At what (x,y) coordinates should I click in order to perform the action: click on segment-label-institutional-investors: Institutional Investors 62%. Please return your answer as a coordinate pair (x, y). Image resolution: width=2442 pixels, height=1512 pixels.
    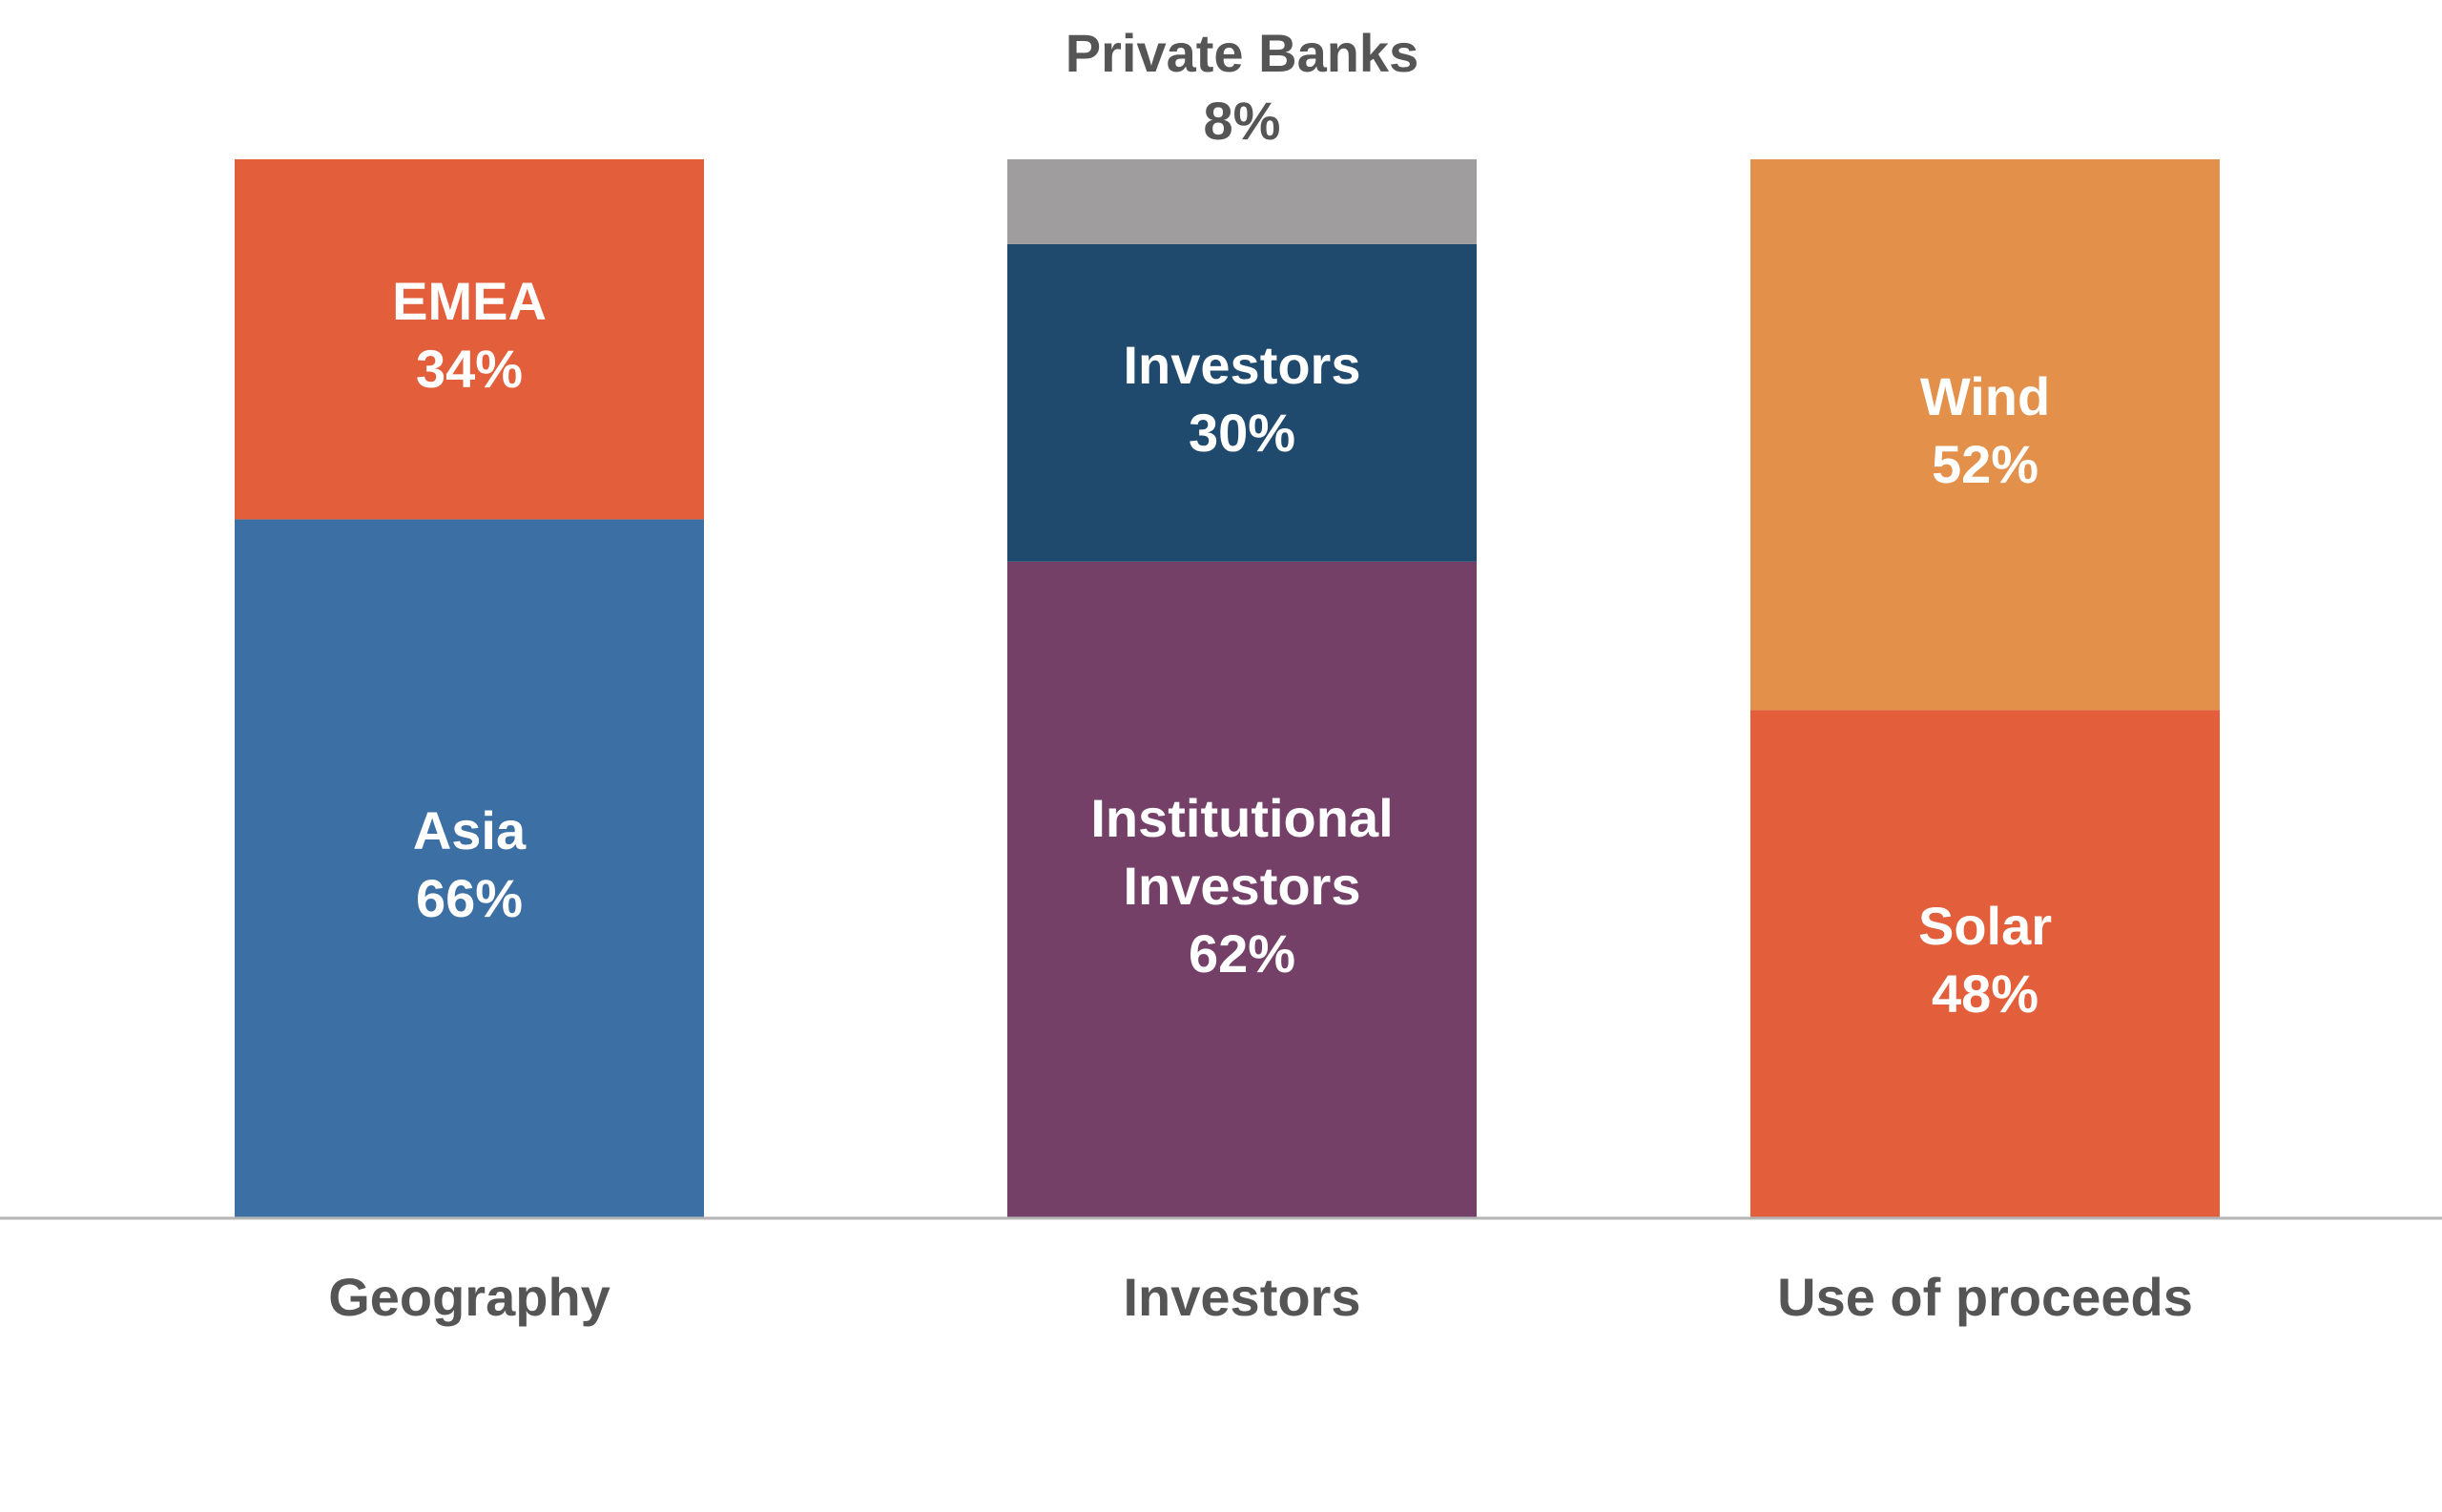
    Looking at the image, I should click on (1241, 886).